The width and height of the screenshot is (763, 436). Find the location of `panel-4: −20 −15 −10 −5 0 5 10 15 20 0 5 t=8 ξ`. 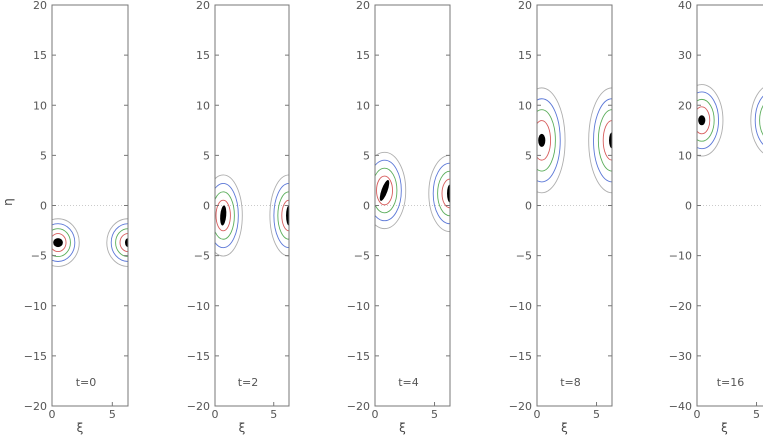

panel-4: −20 −15 −10 −5 0 5 10 15 20 0 5 t=8 ξ is located at coordinates (561, 217).